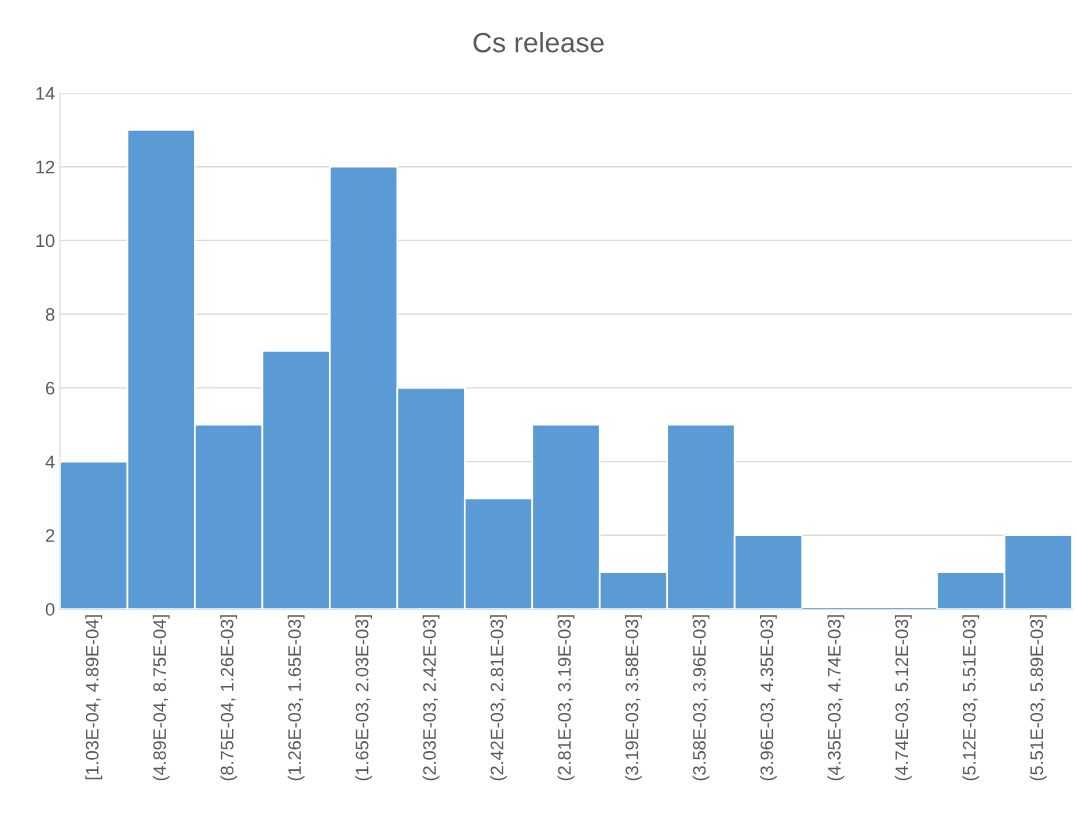  What do you see at coordinates (633, 698) in the screenshot?
I see `x-tick-label: (3.19E-03, 3.58E-03]` at bounding box center [633, 698].